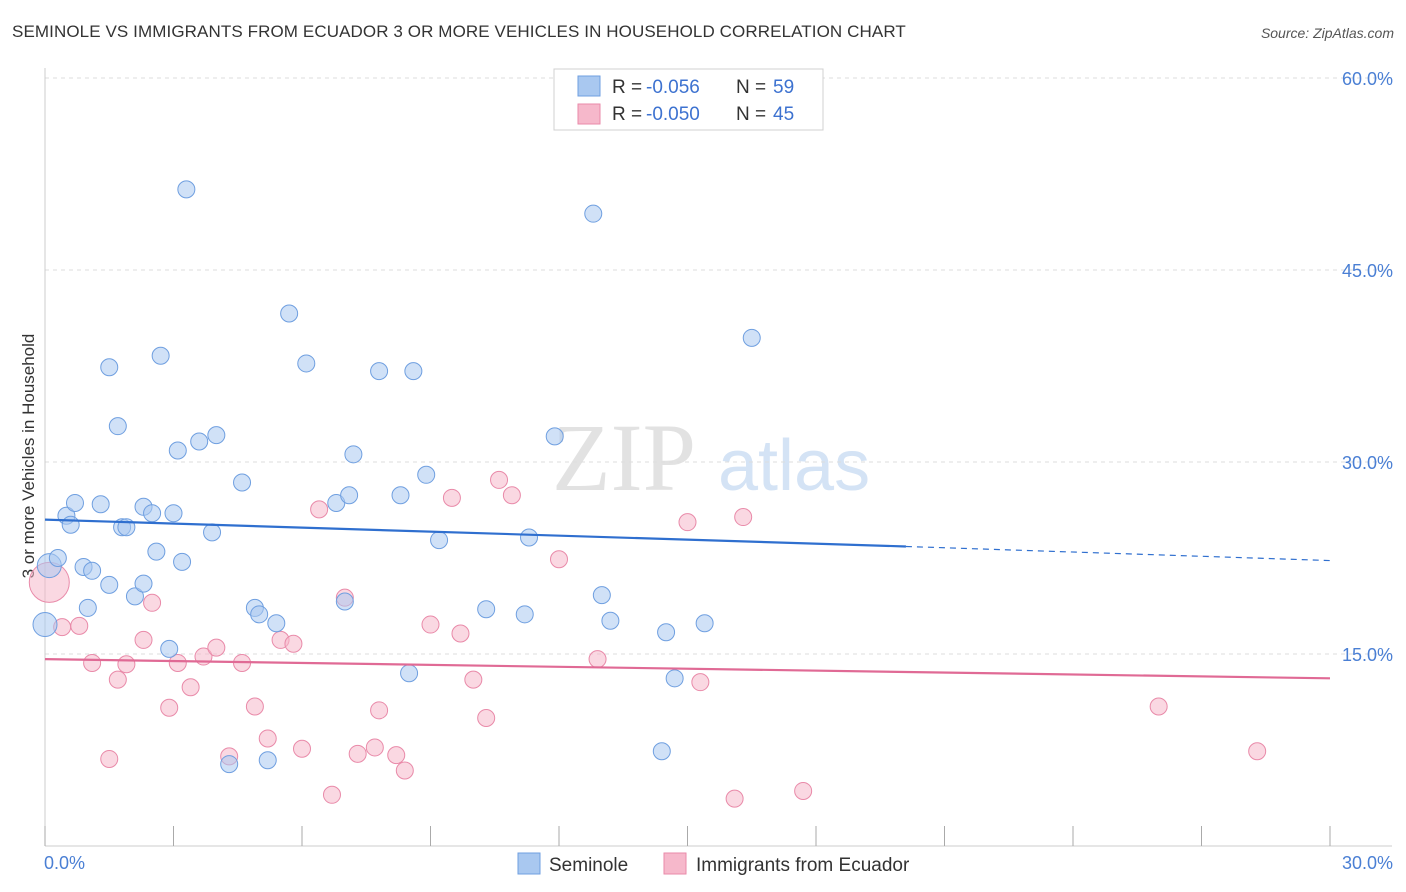 This screenshot has width=1406, height=892. What do you see at coordinates (627, 114) in the screenshot?
I see `legend-r-label-ecuador: R =` at bounding box center [627, 114].